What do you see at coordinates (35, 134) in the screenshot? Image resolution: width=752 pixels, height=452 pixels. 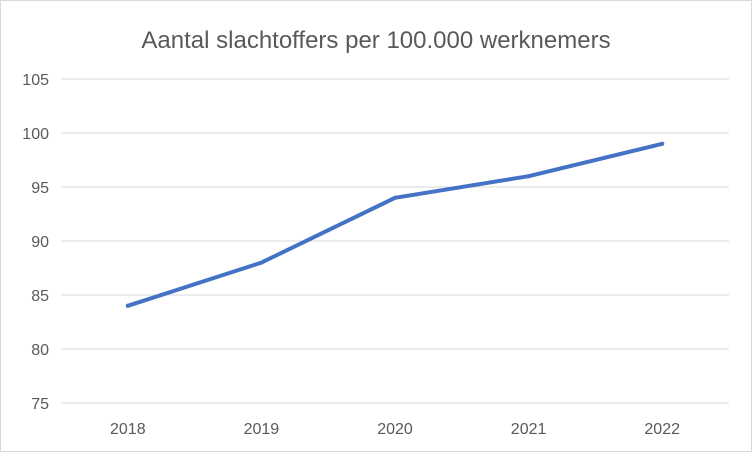 I see `y-tick-label: 100` at bounding box center [35, 134].